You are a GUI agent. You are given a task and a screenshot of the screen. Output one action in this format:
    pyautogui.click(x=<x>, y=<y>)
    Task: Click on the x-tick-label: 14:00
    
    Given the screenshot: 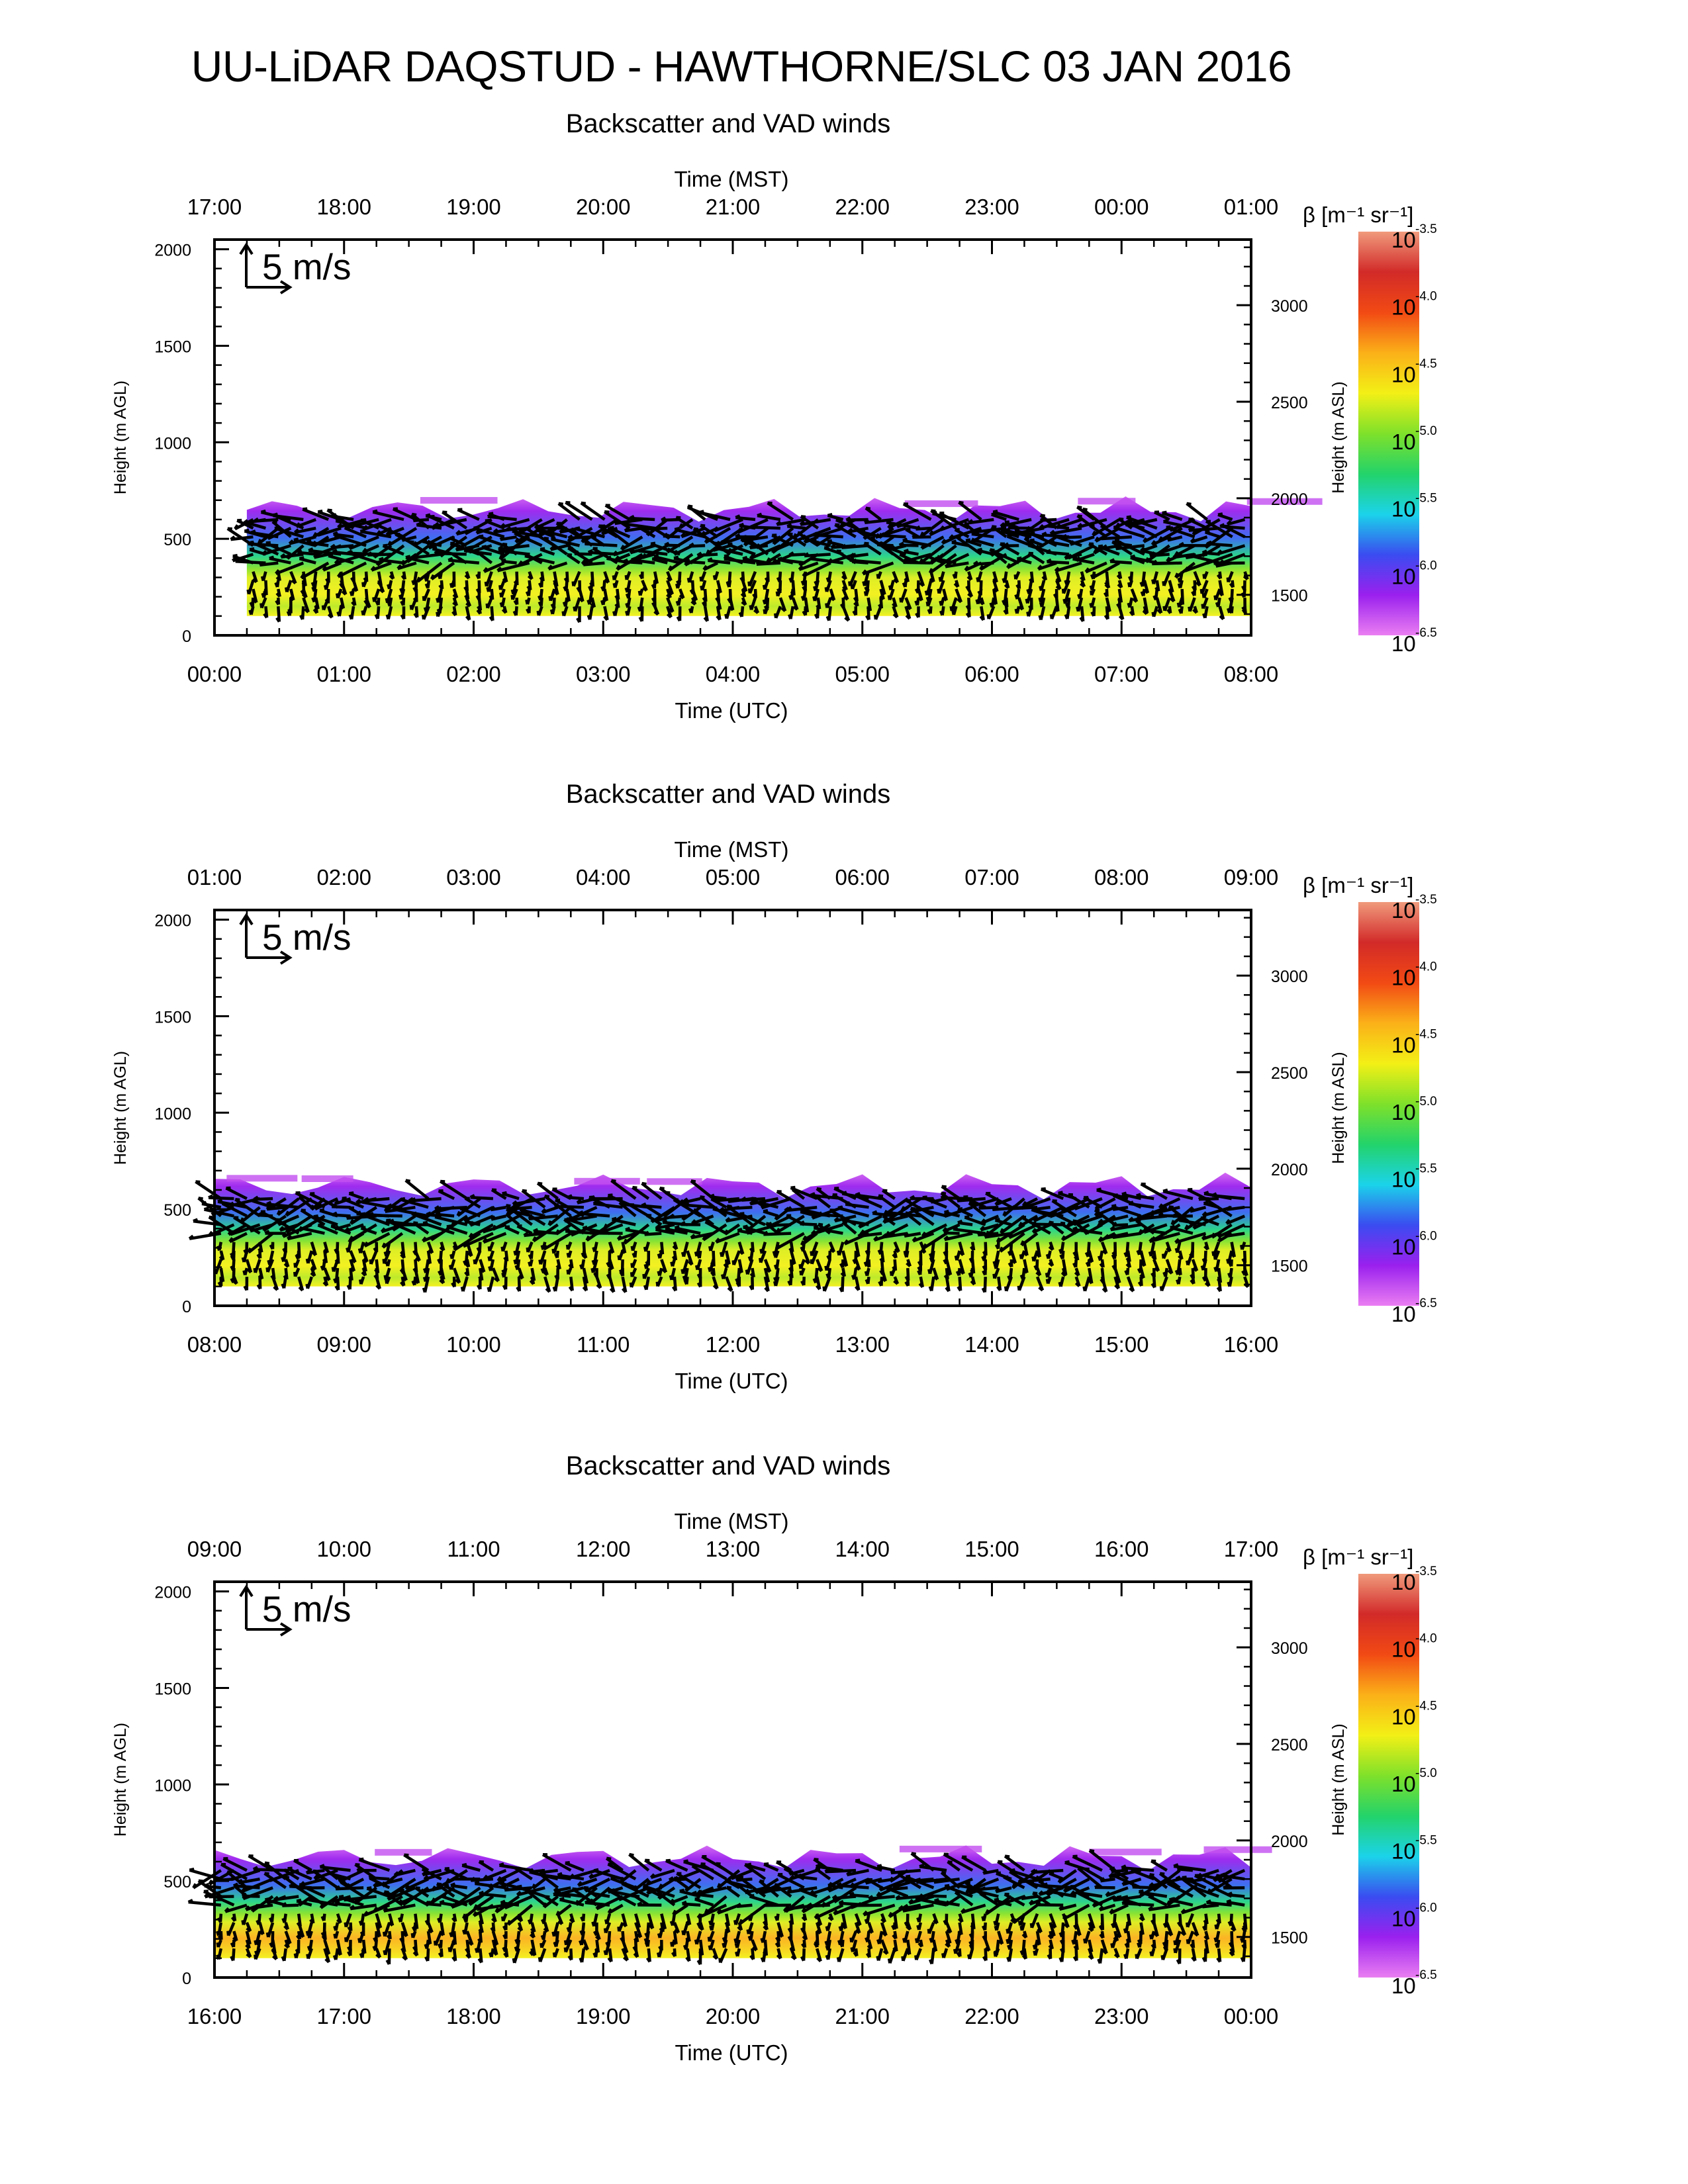 What is the action you would take?
    pyautogui.click(x=991, y=1344)
    